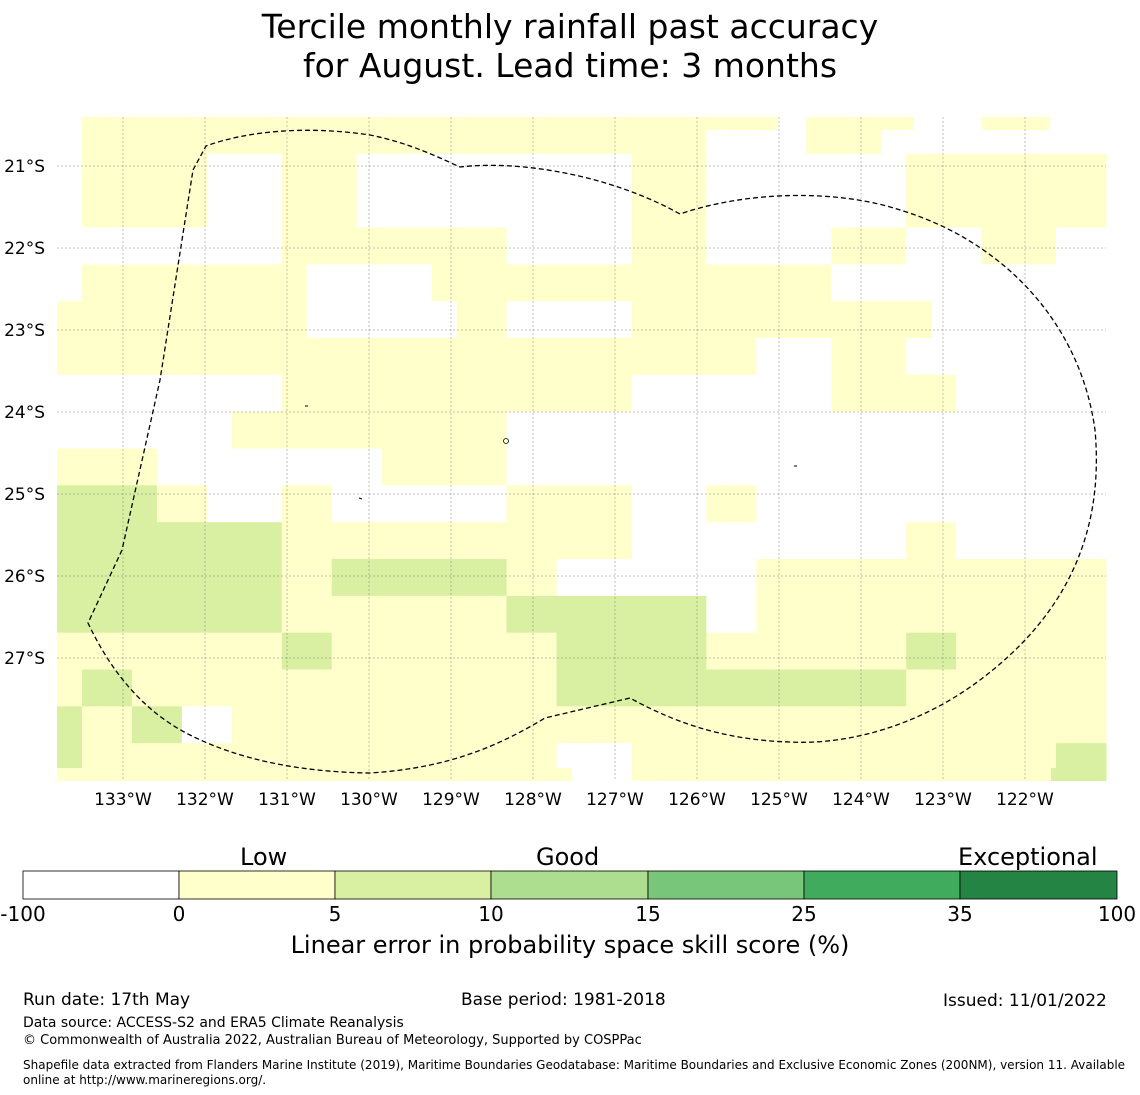 This screenshot has height=1095, width=1140. I want to click on longitude-label: 126°W, so click(697, 800).